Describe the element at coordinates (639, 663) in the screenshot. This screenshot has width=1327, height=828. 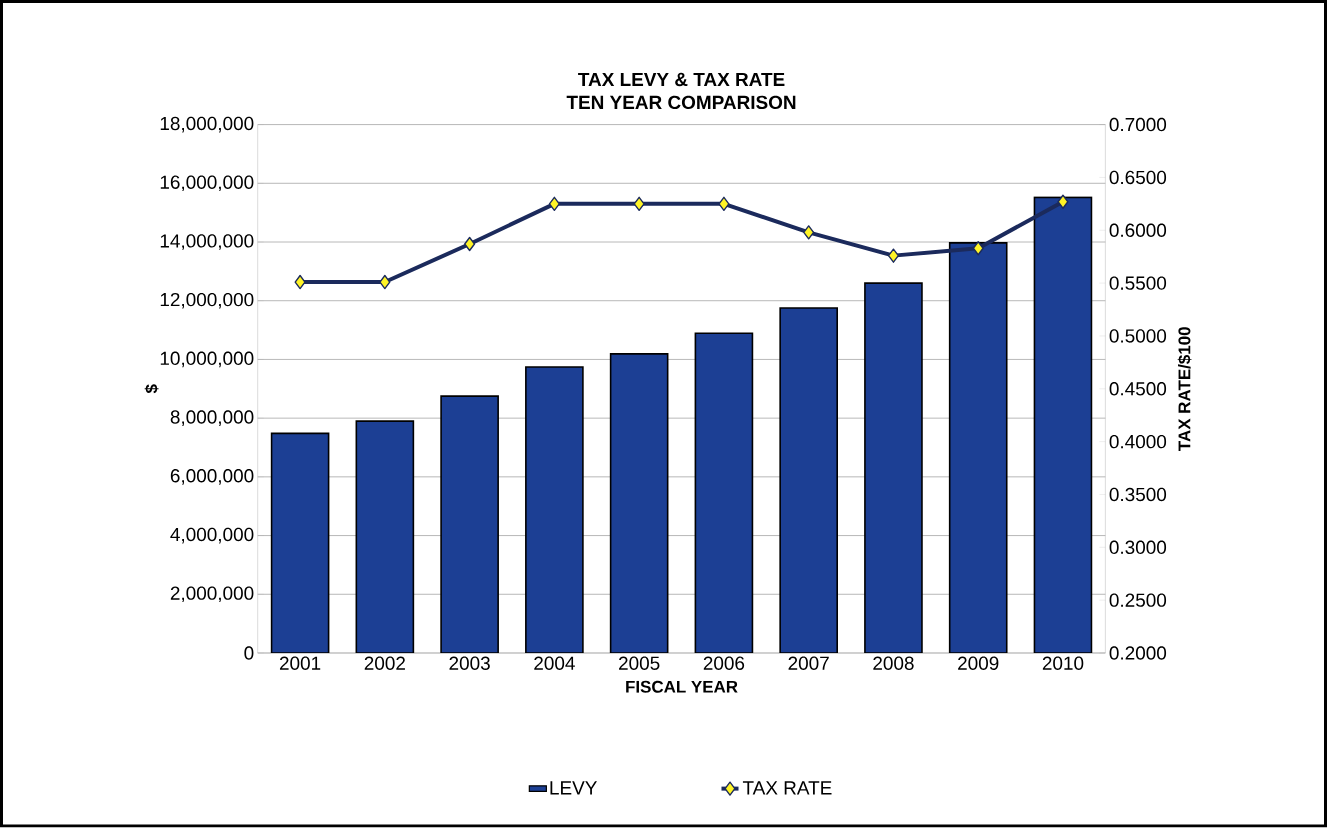
I see `x-tick-label: 2005` at that location.